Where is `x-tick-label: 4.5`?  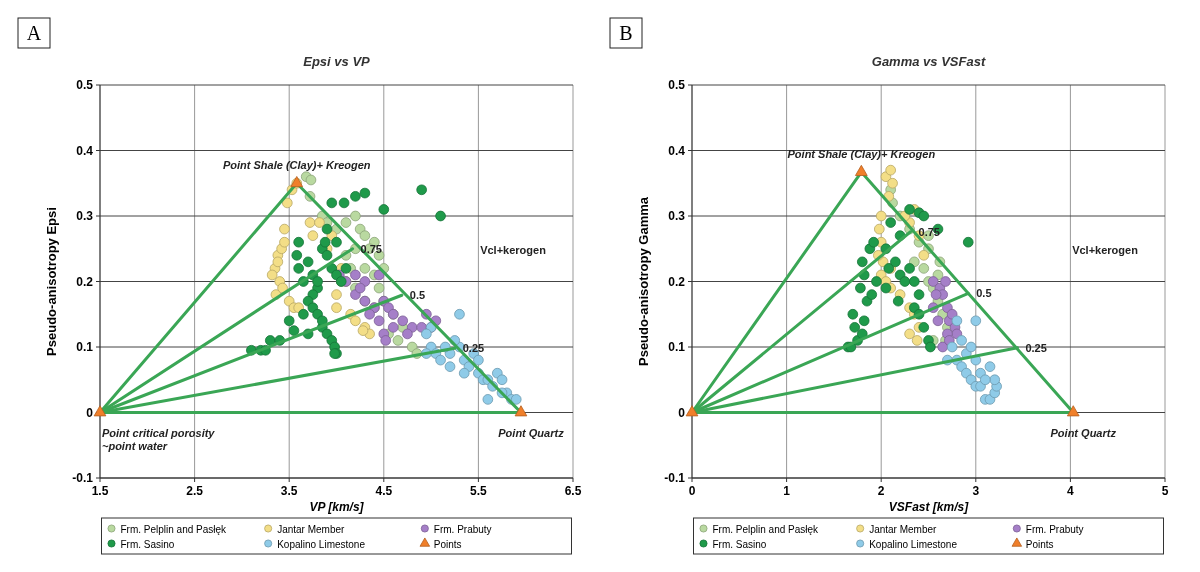
x-tick-label: 4.5 is located at coordinates (384, 491).